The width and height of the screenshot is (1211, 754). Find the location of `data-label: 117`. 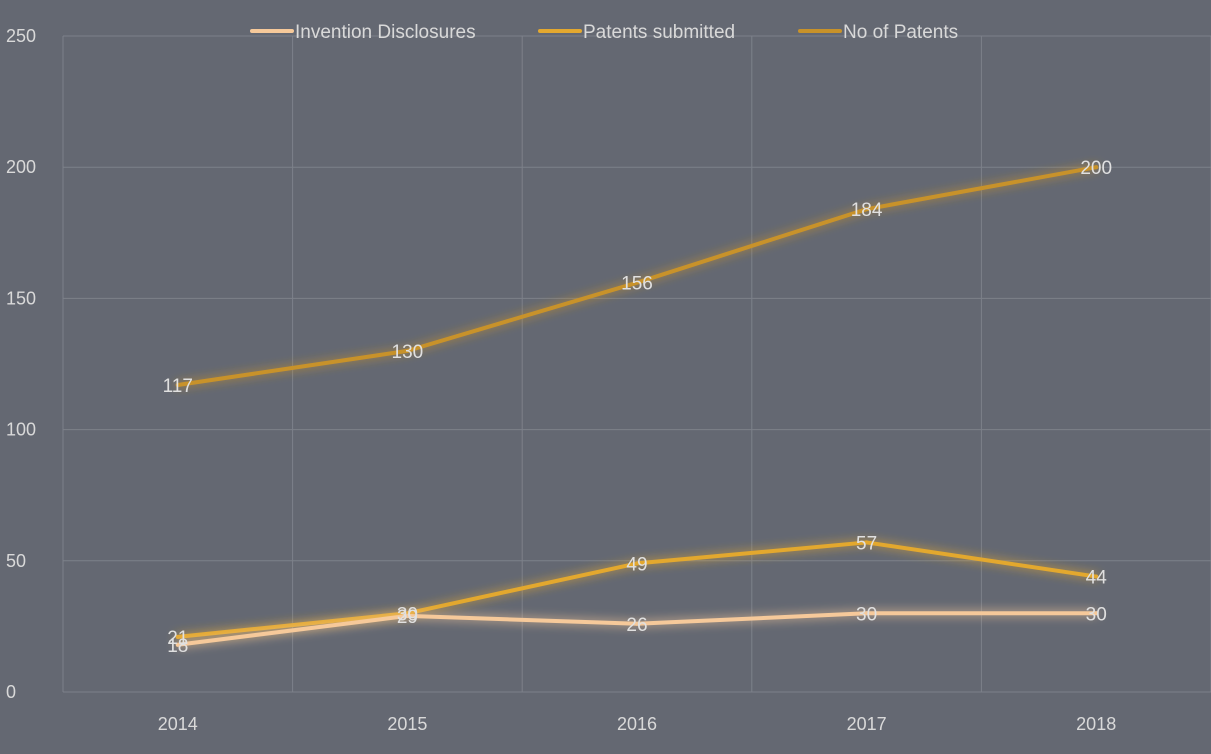

data-label: 117 is located at coordinates (178, 386).